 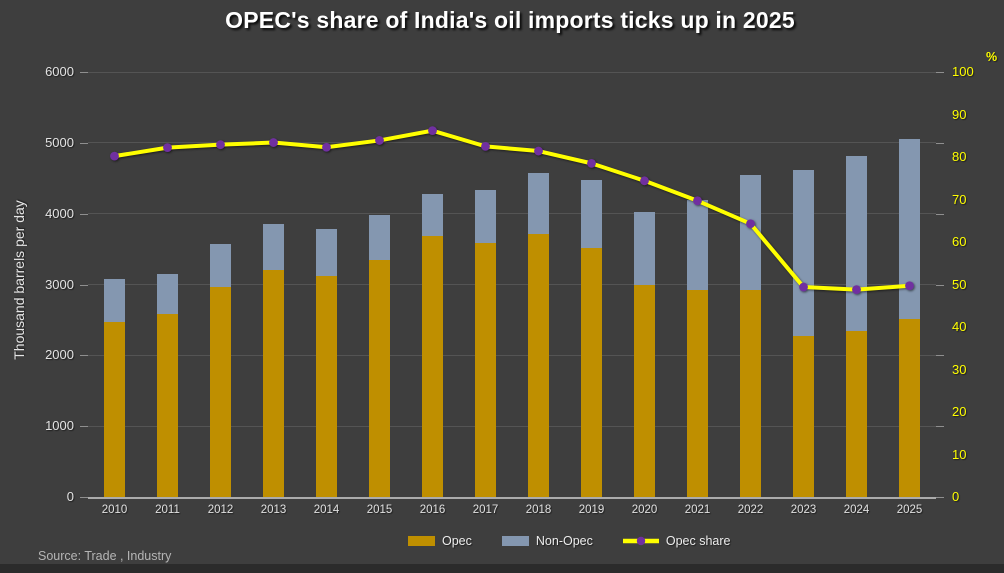 What do you see at coordinates (485, 216) in the screenshot?
I see `bar-nonopec-2017` at bounding box center [485, 216].